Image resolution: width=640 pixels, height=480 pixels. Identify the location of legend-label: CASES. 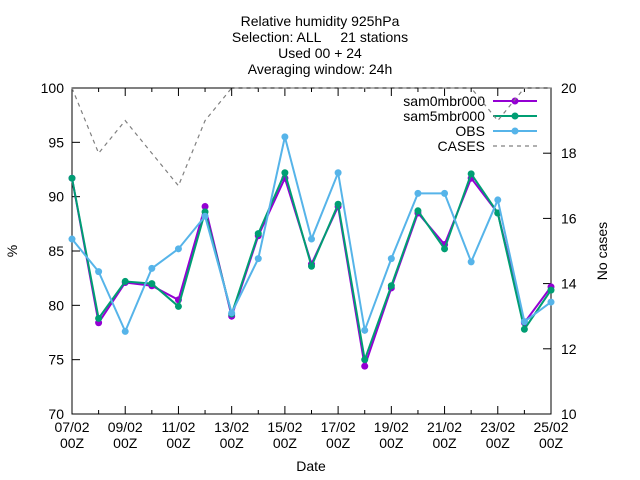
(461, 146).